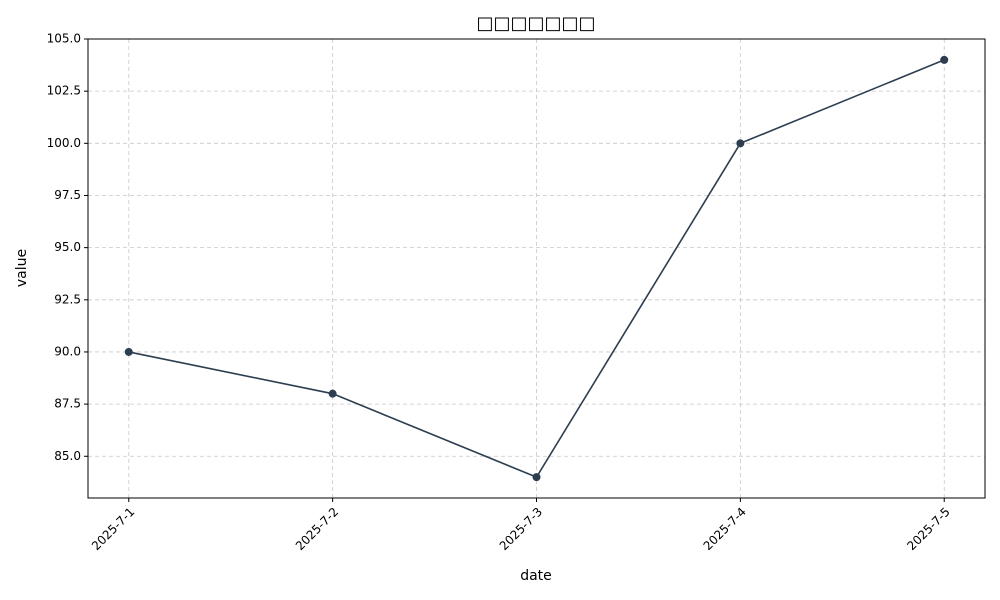 The width and height of the screenshot is (1000, 600). I want to click on y-tick-label: 87.5, so click(67, 404).